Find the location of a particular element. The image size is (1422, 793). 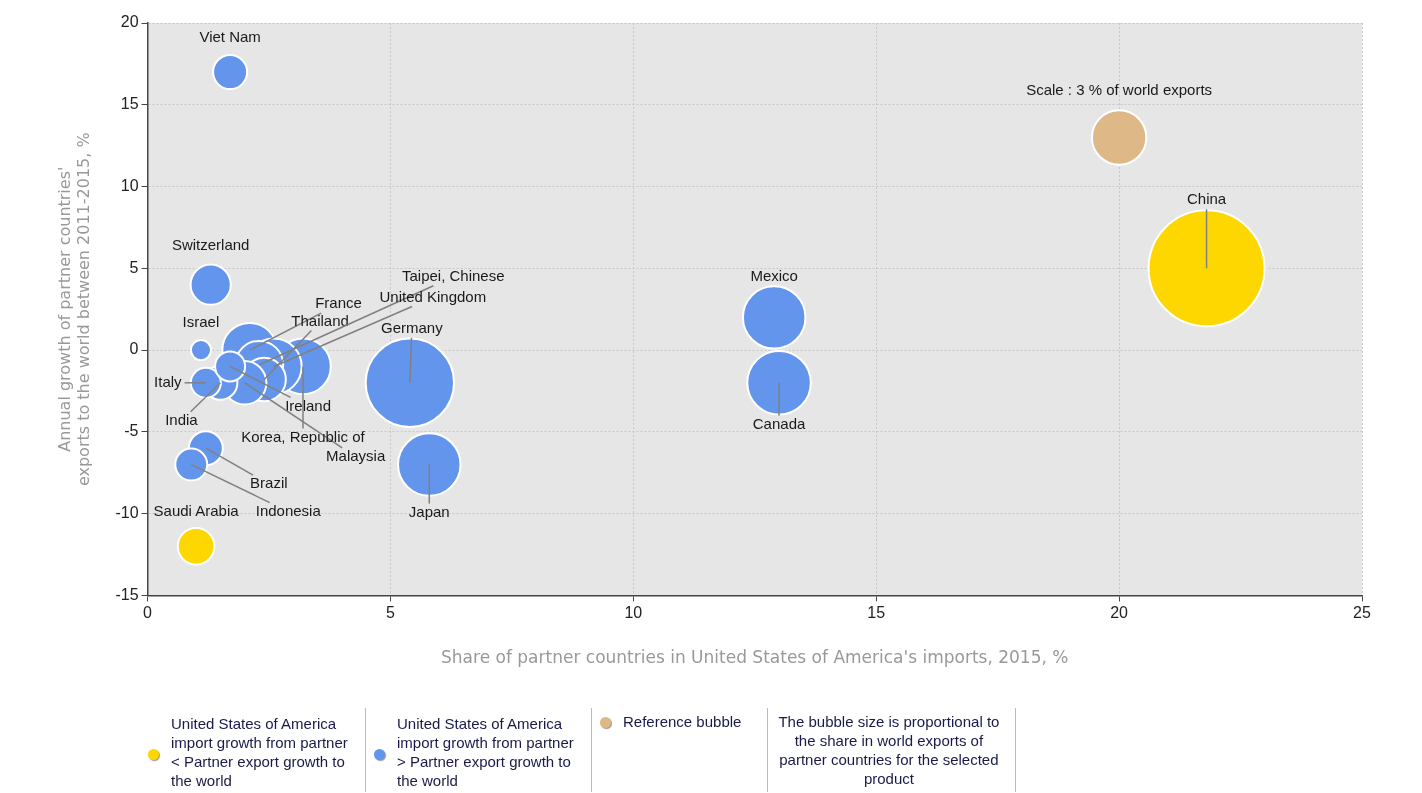

y-axis-title: Annual growth of partner countries' exports to the world between 2011-2015, % is located at coordinates (73, 309).